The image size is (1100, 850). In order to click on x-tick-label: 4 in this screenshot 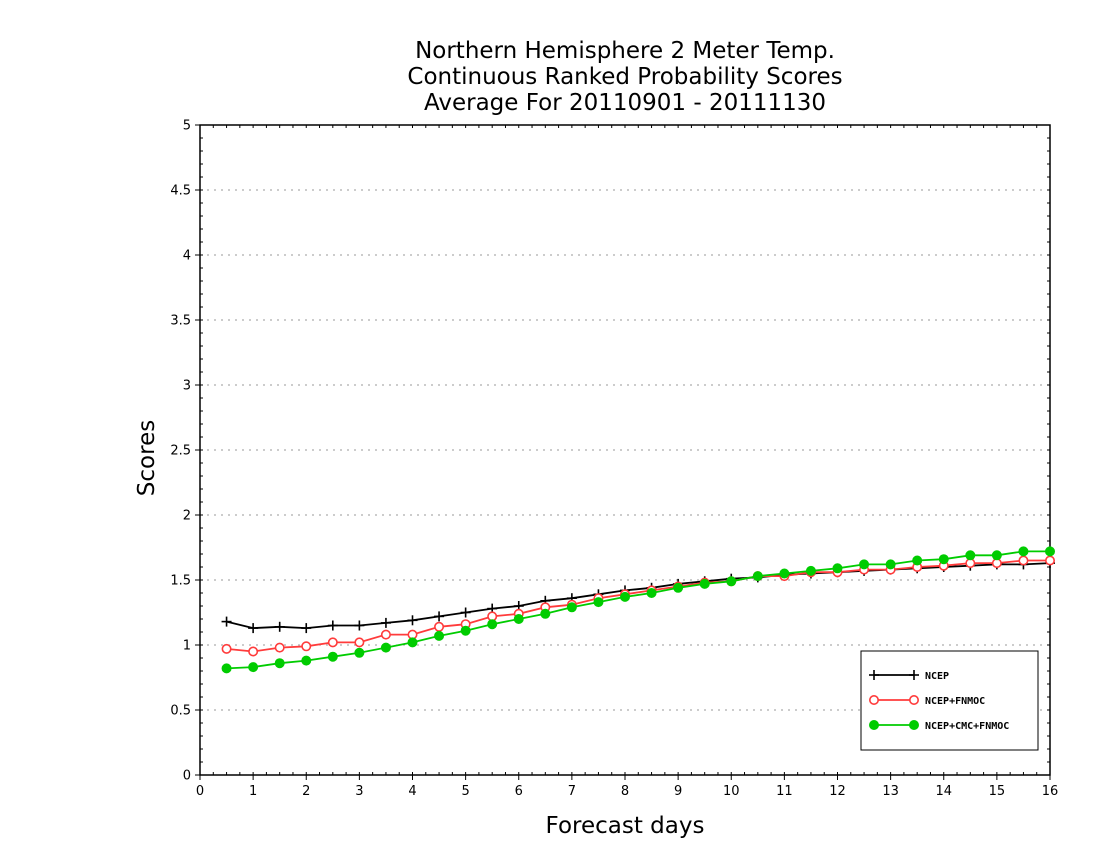, I will do `click(412, 791)`.